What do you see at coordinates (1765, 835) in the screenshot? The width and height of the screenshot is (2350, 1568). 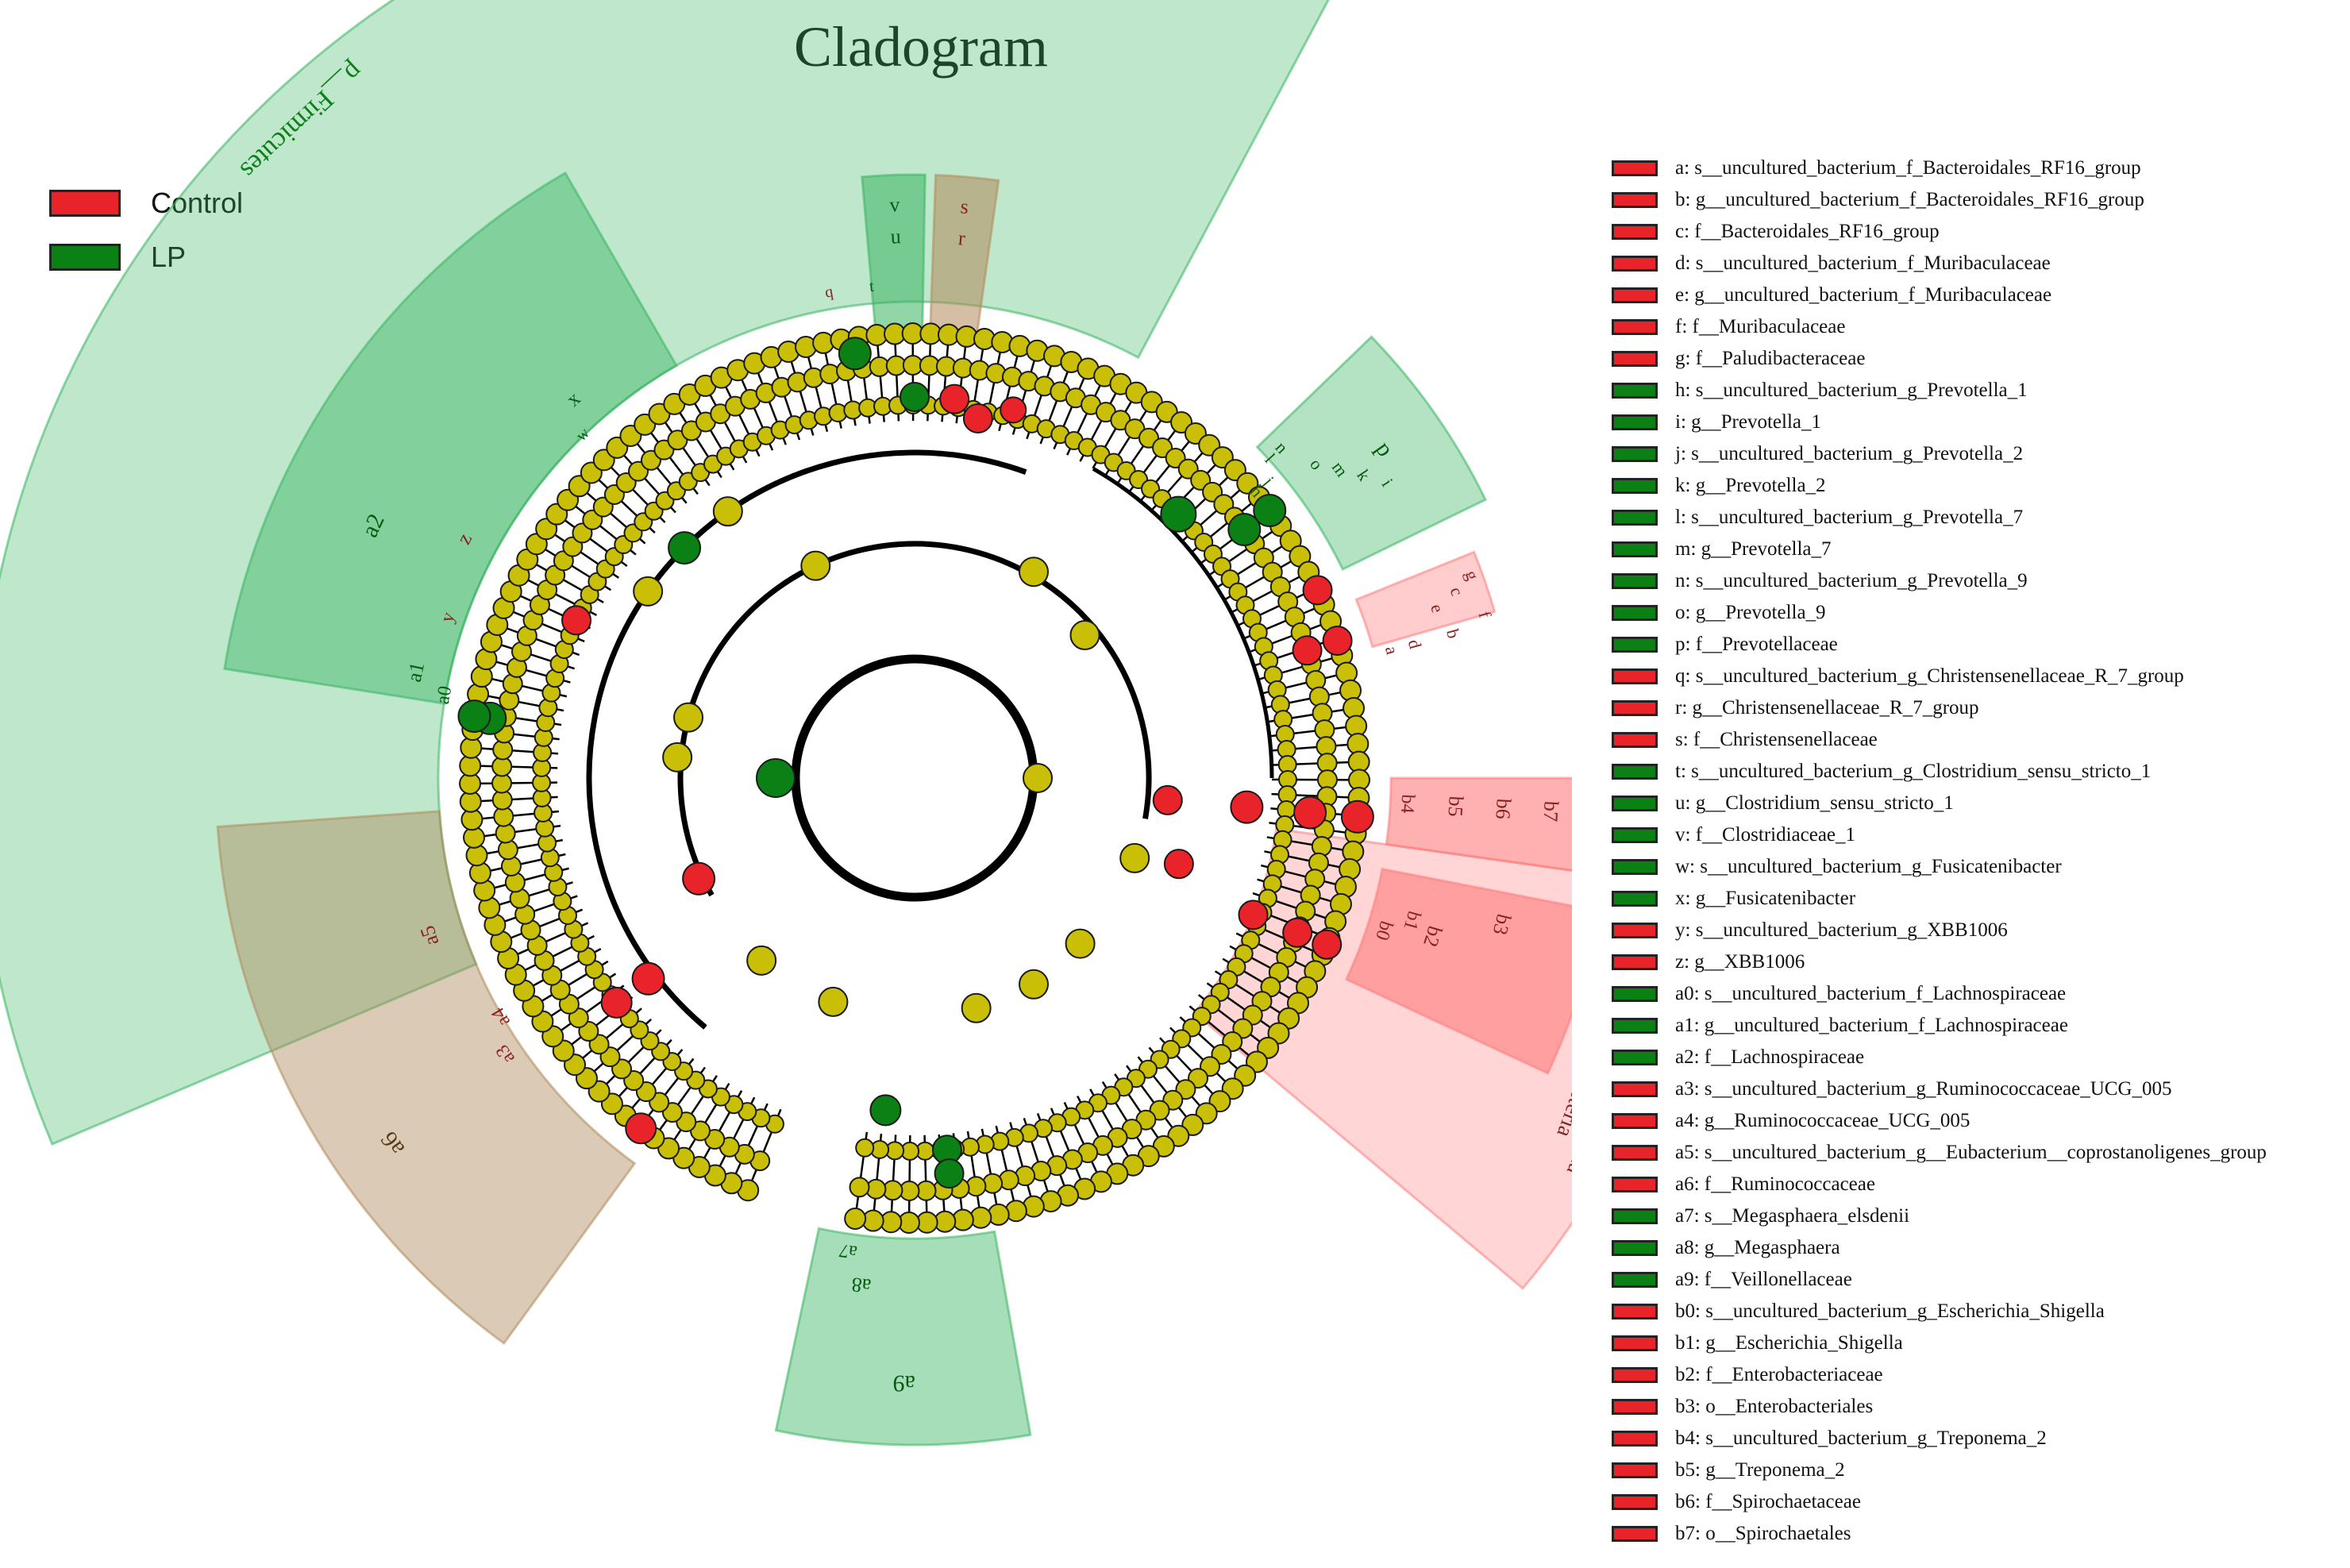 I see `taxon-label: v: f__Clostridiaceae_1` at bounding box center [1765, 835].